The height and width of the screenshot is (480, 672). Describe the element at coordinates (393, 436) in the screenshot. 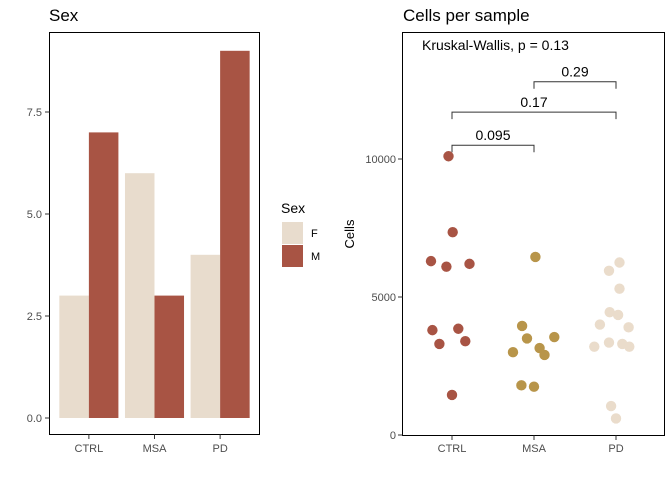

I see `cells-y-tick-label: 0` at that location.